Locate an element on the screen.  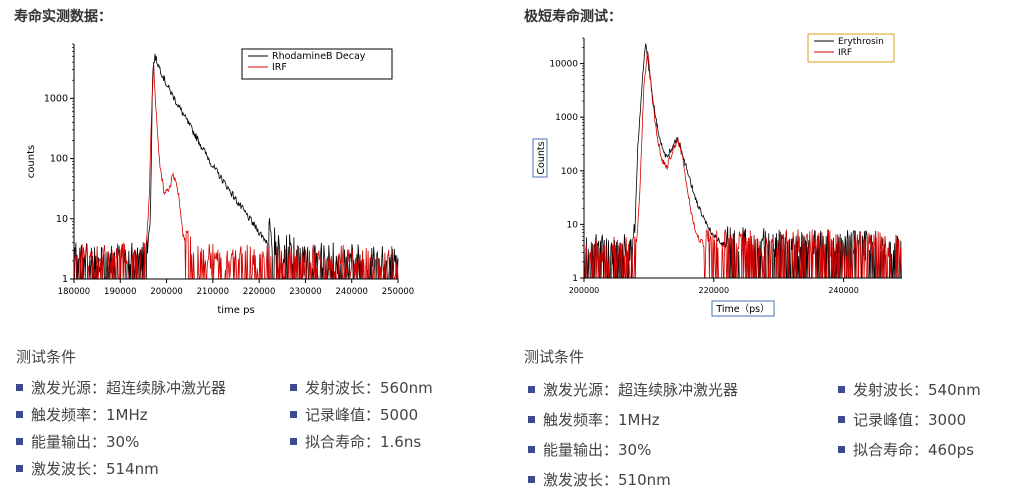
condition-item: 发射波长：540nm is located at coordinates (909, 389).